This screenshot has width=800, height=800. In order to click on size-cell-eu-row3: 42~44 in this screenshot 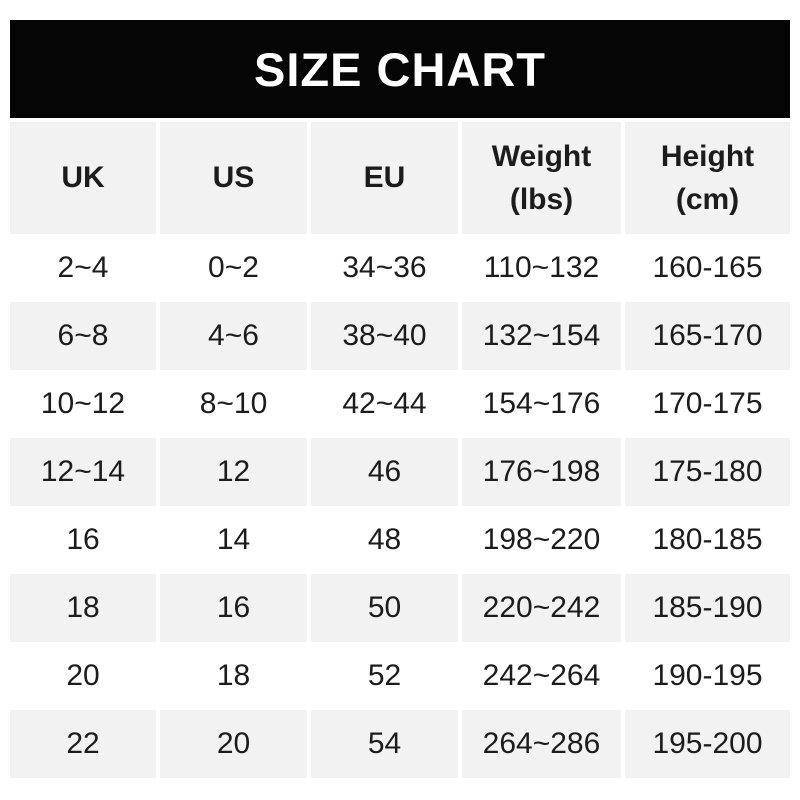, I will do `click(384, 404)`.